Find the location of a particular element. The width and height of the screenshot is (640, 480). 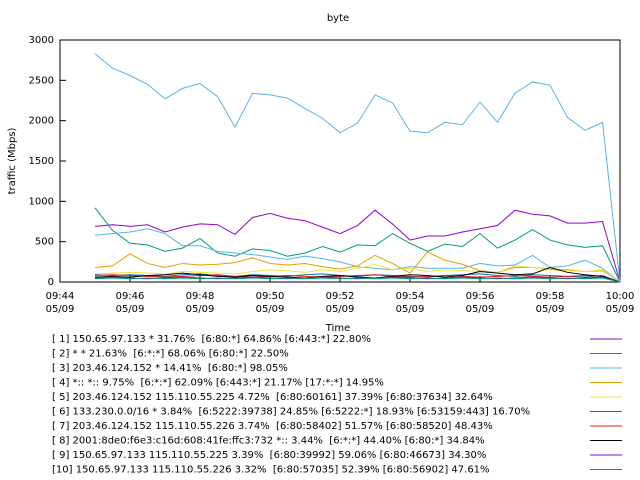

x-tick-label: 09:52 is located at coordinates (340, 296).